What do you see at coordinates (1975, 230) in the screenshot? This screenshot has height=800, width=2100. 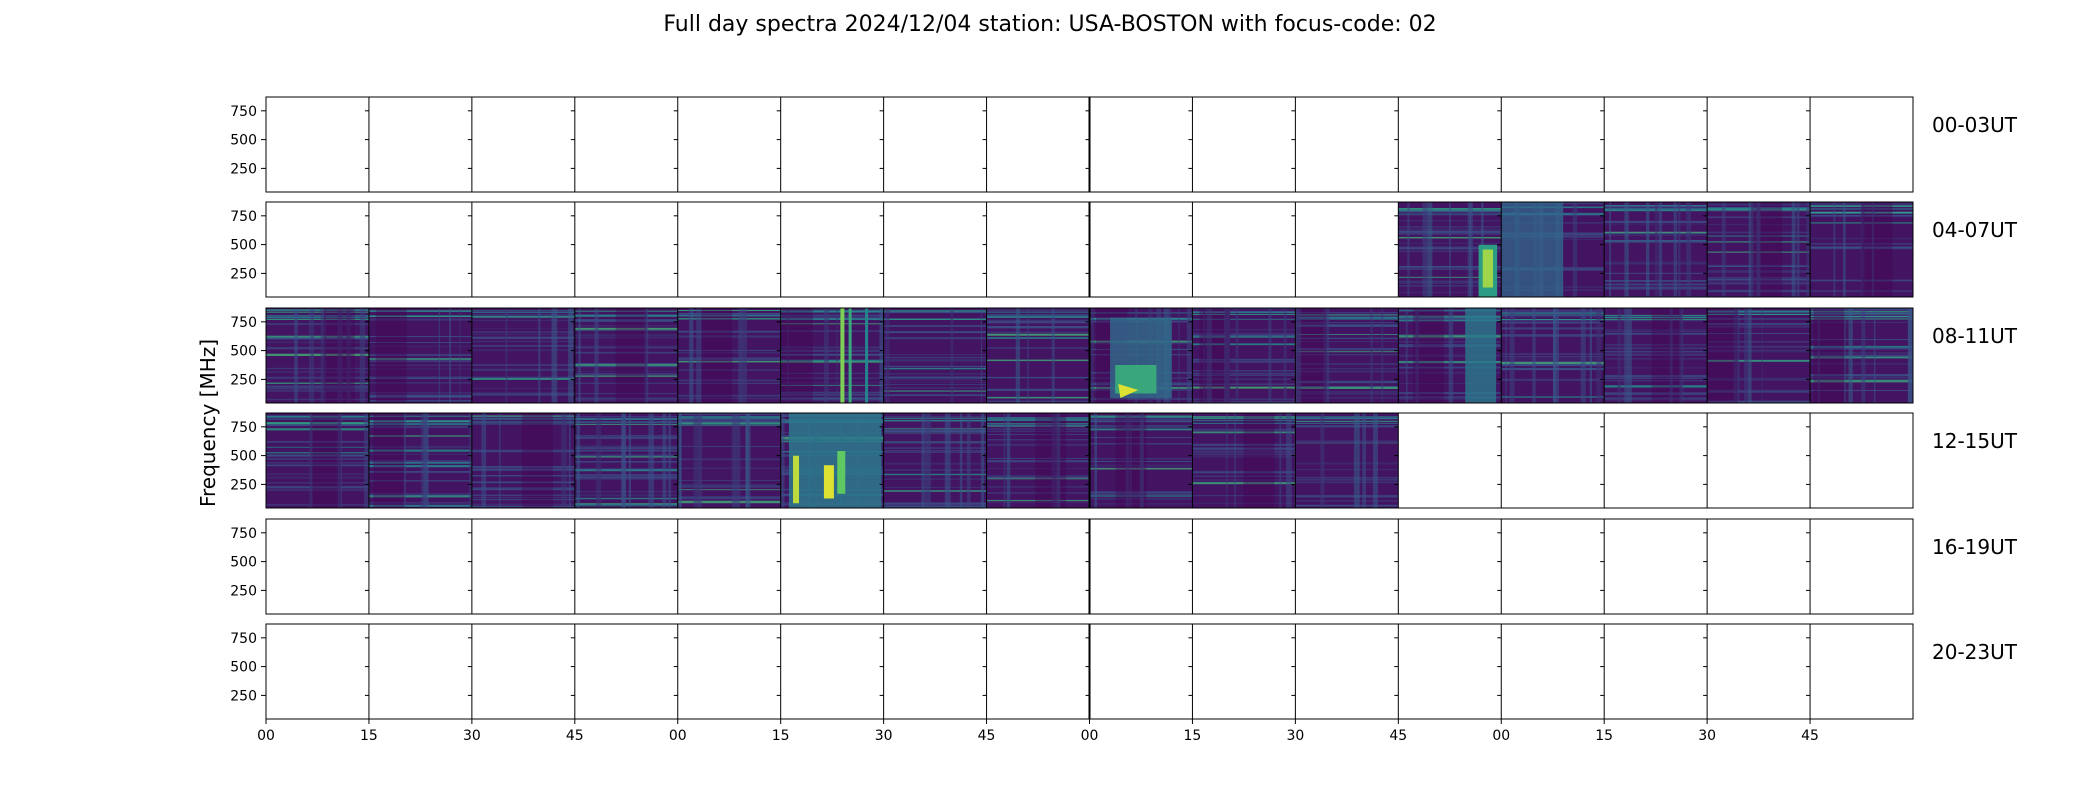 I see `row-label: 04-07UT` at bounding box center [1975, 230].